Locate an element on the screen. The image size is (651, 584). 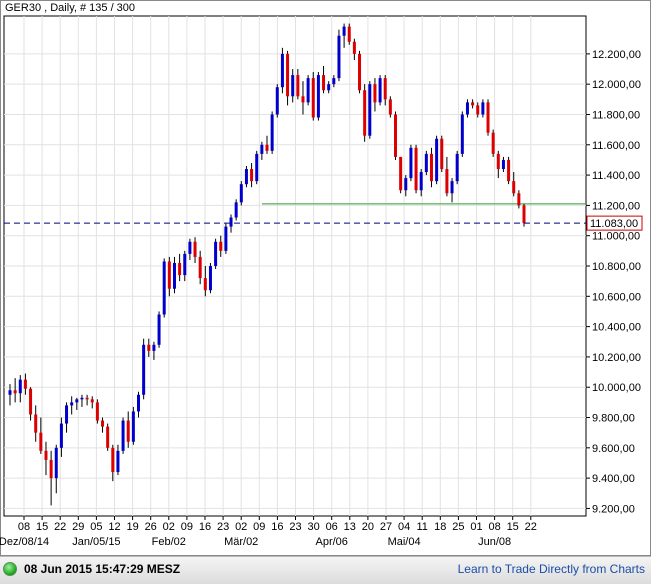
y-tick-label: 10.800,00 is located at coordinates (616, 267).